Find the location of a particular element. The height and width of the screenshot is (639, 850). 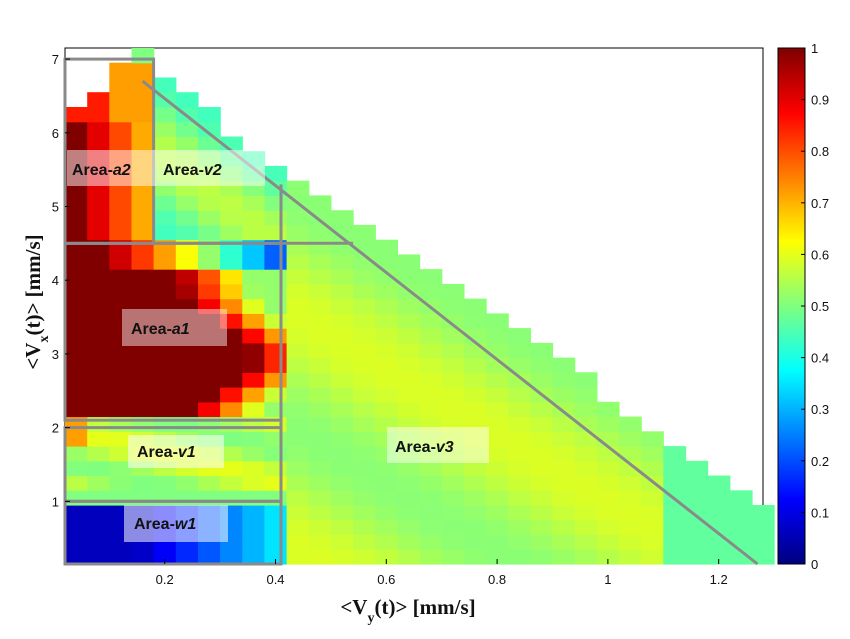

y-axis-title: <Vx(t)> [mm/s] is located at coordinates (36, 301).